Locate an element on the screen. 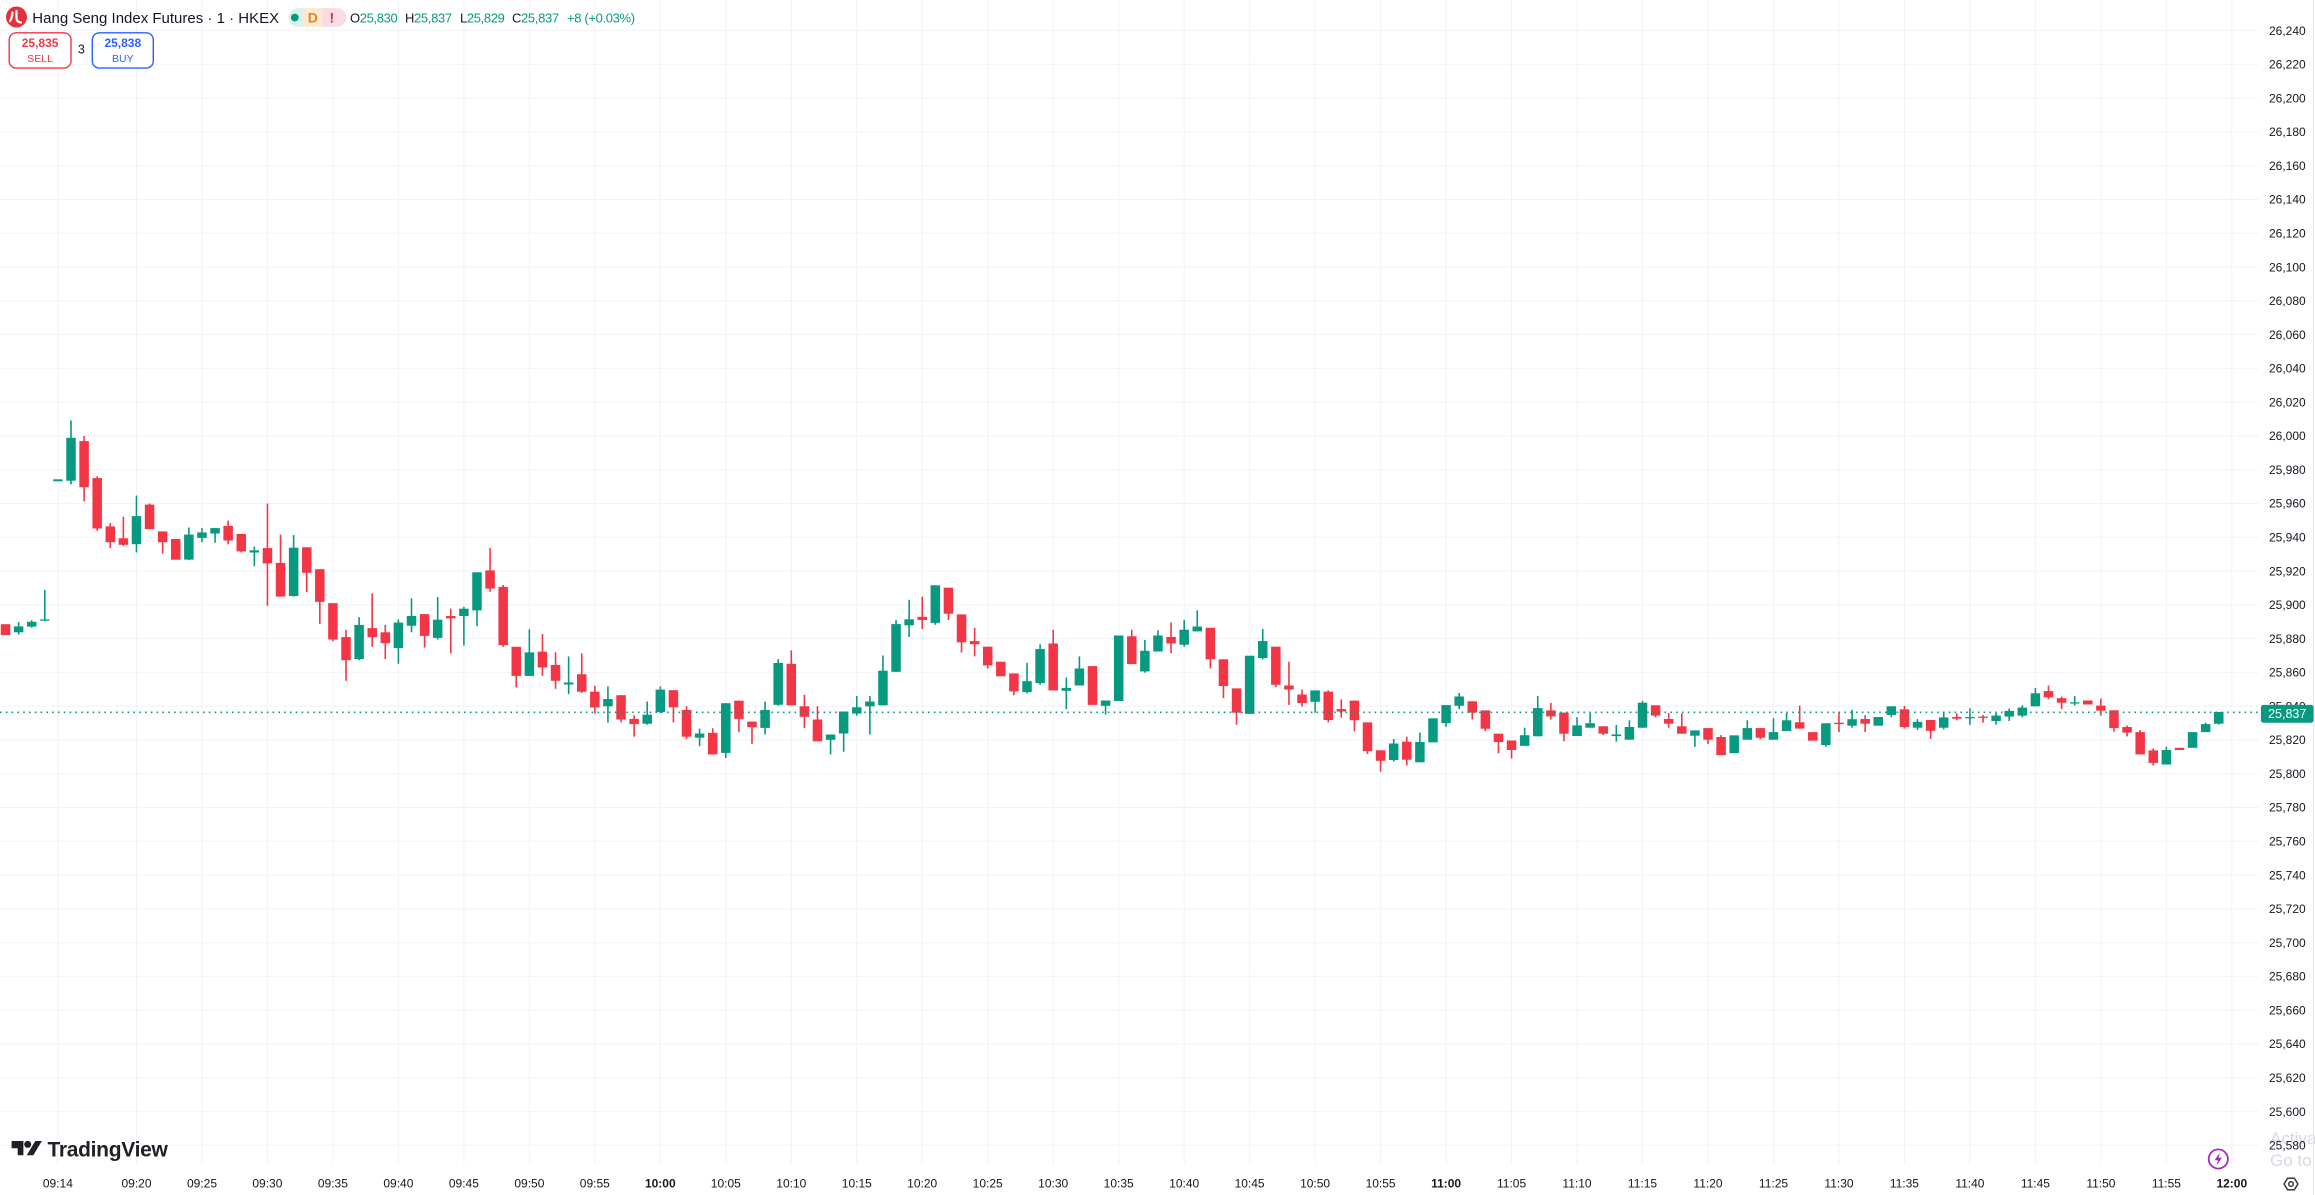  svg-text: 25,620 is located at coordinates (2287, 1078).